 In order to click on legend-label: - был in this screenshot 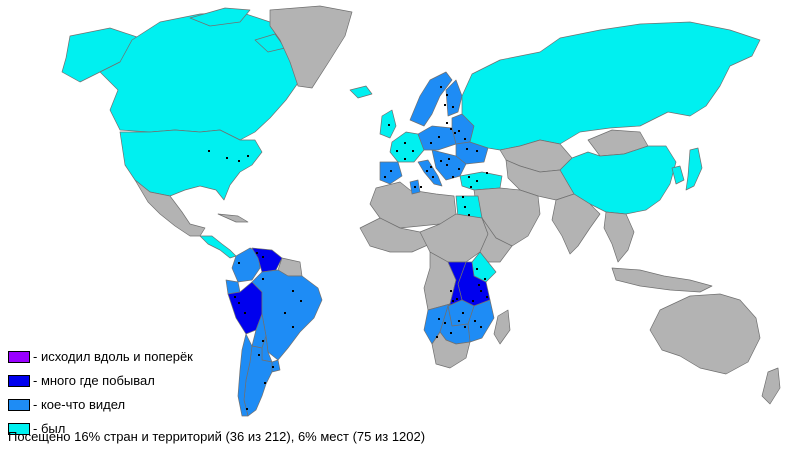, I will do `click(49, 428)`.